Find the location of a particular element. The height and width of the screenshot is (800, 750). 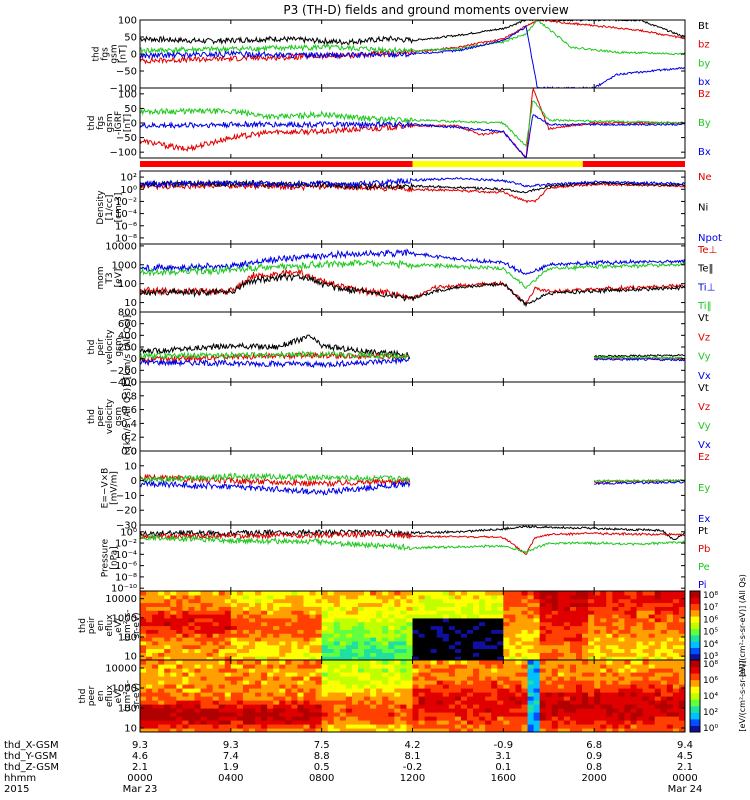

time-row-value: -0.9 is located at coordinates (504, 745).